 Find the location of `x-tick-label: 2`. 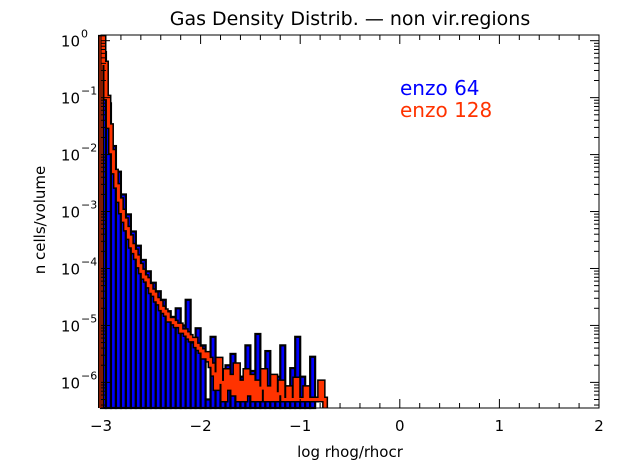

x-tick-label: 2 is located at coordinates (599, 426).